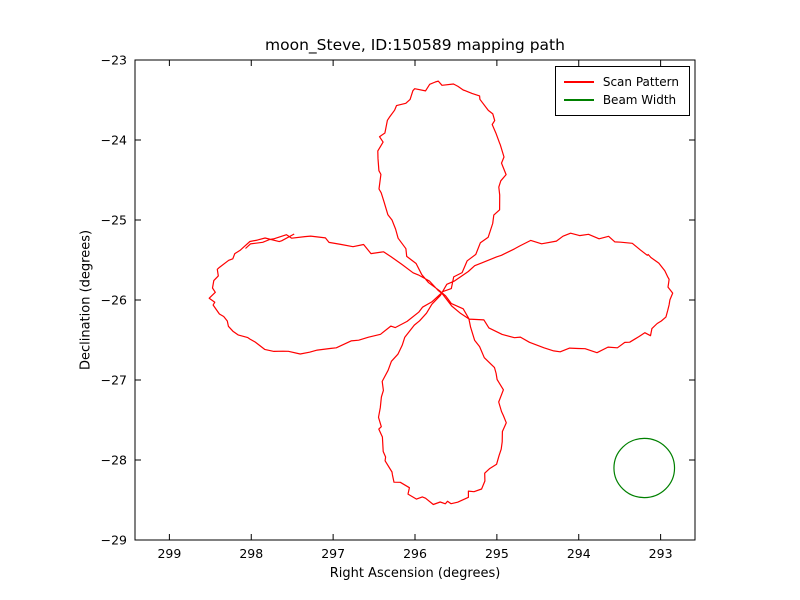  What do you see at coordinates (644, 468) in the screenshot?
I see `beam-width-circle` at bounding box center [644, 468].